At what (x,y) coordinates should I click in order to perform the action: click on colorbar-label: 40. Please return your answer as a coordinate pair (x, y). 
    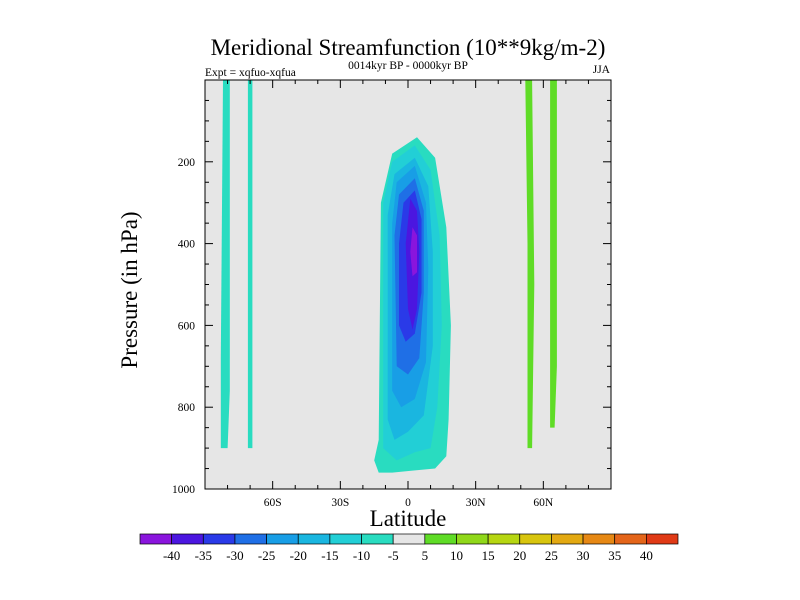
    Looking at the image, I should click on (646, 555).